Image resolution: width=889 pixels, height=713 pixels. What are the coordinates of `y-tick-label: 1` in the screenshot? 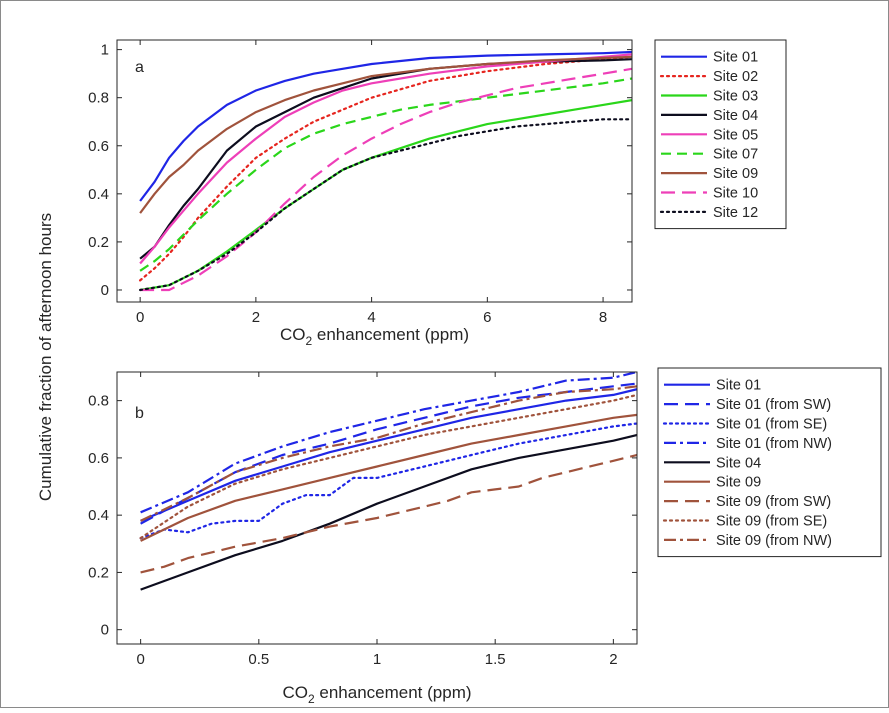 It's located at (105, 50).